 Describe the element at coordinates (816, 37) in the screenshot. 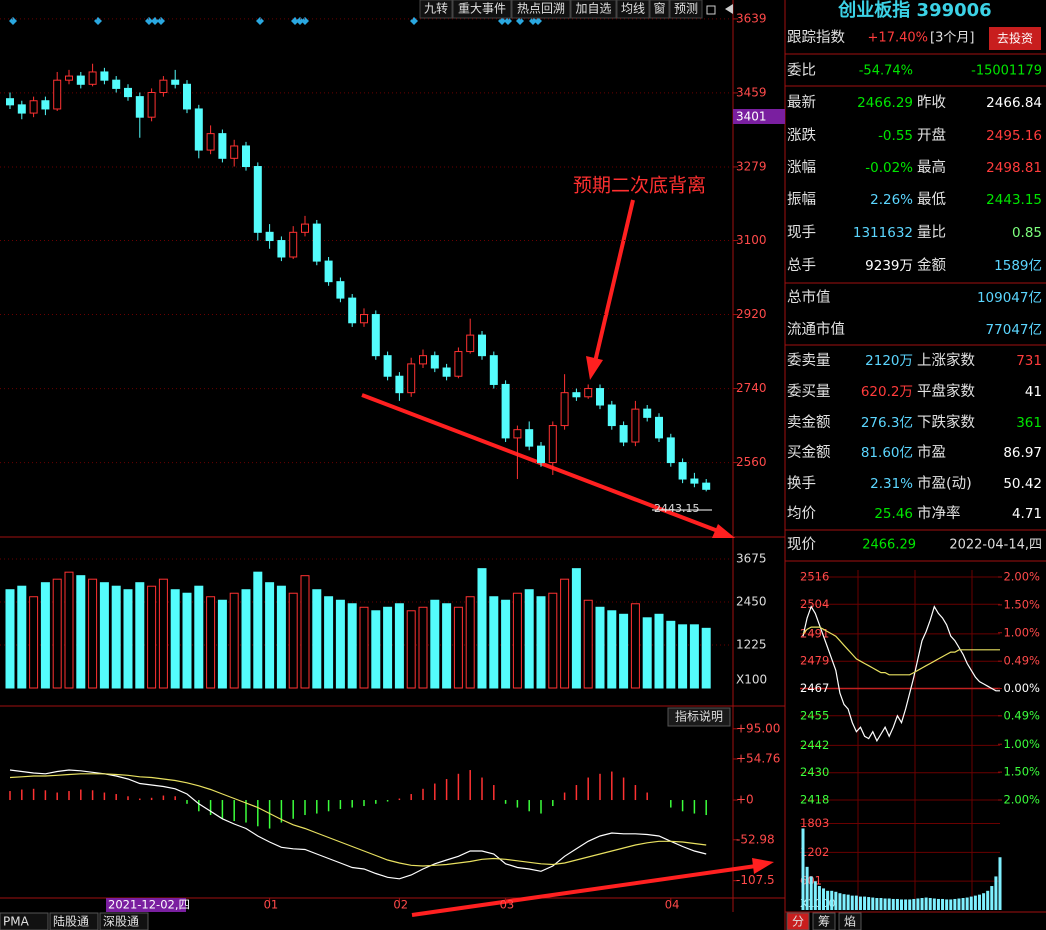

I see `track-label: 跟踪指数` at that location.